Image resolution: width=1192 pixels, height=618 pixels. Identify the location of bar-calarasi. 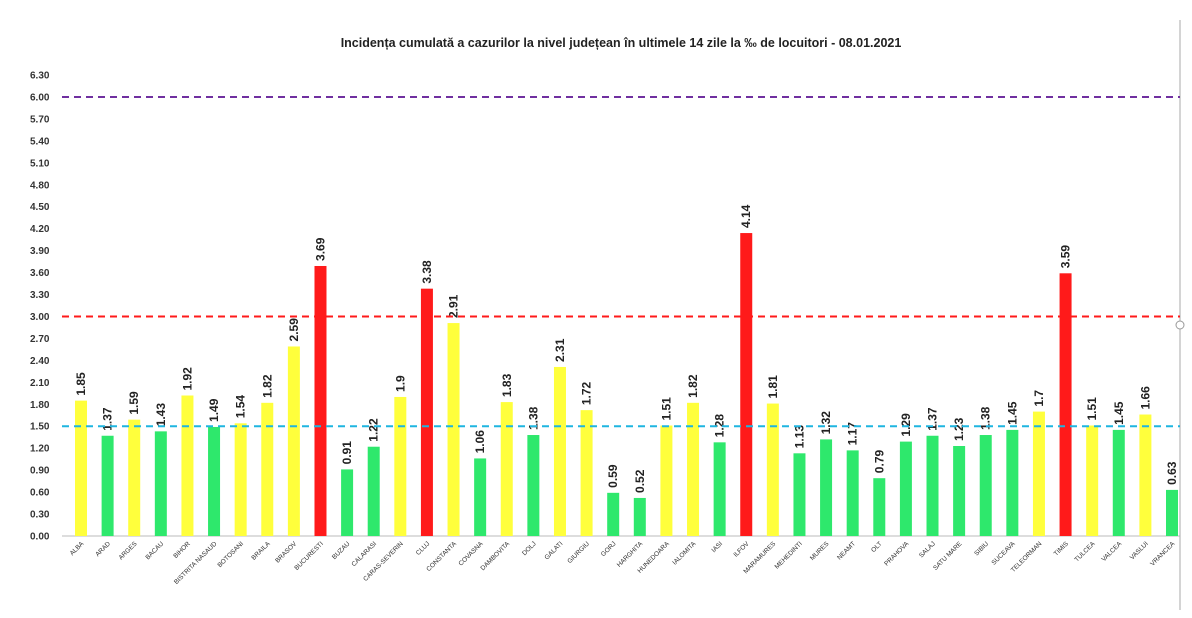
(373, 491).